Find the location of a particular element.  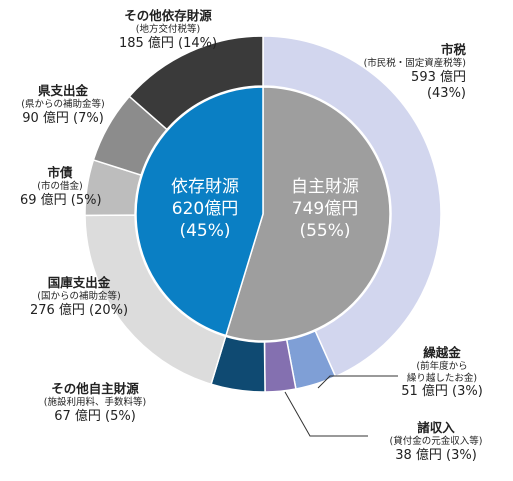

label-other-own: その他自主財源 (施設利用料、手数料等) 67 億円 (5%) is located at coordinates (95, 403).